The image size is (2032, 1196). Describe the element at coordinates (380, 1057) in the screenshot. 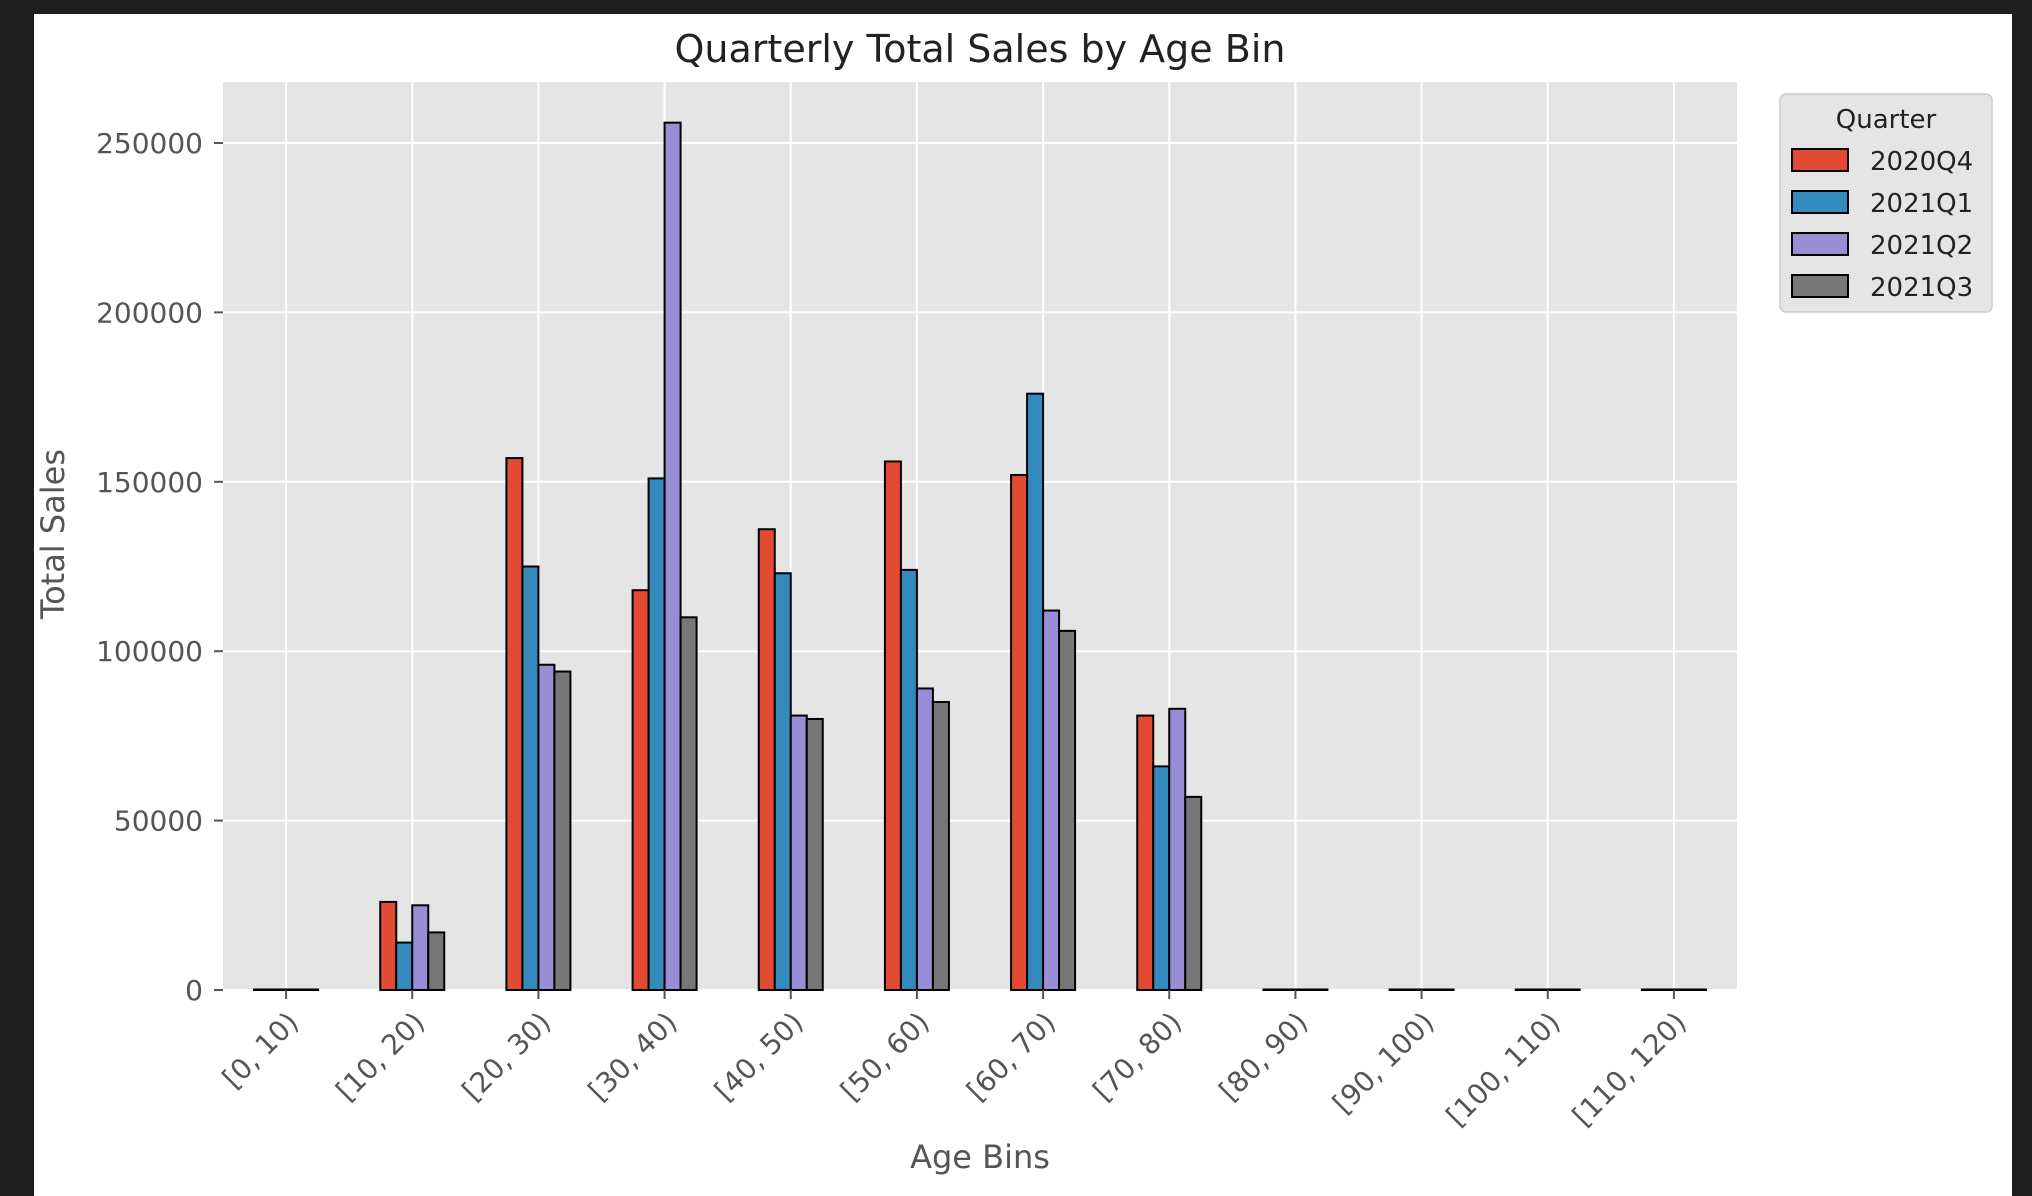

I see `x-tick-label: [10, 20)` at that location.